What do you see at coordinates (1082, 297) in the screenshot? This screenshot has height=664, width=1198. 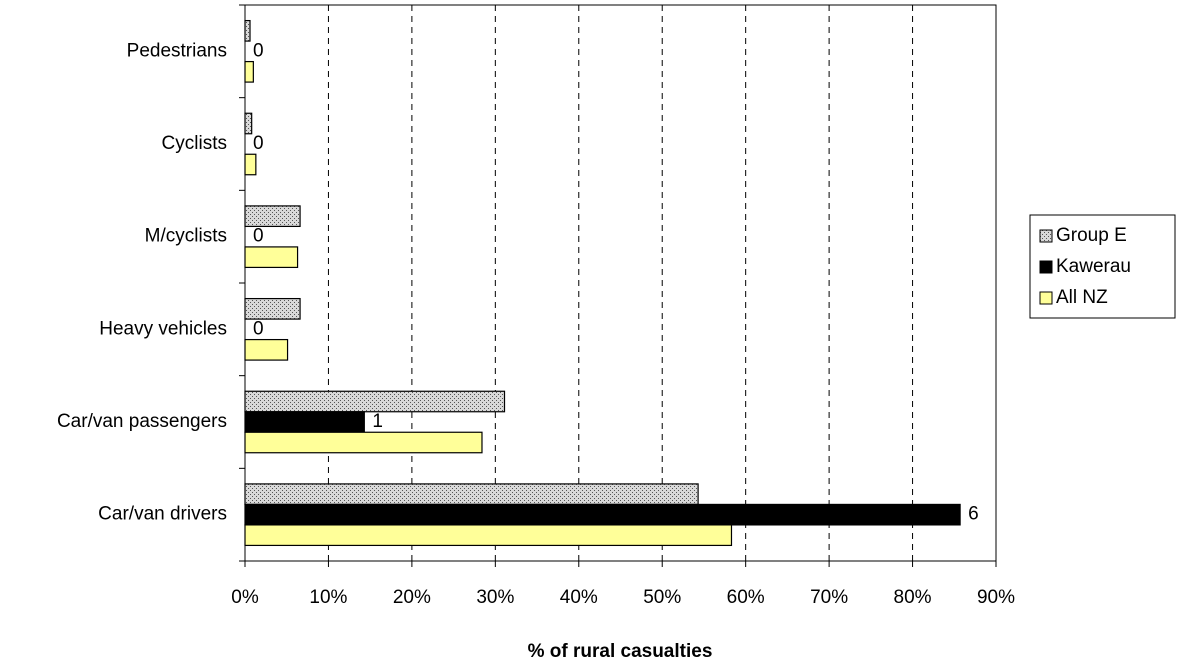 I see `legend-label: All NZ` at bounding box center [1082, 297].